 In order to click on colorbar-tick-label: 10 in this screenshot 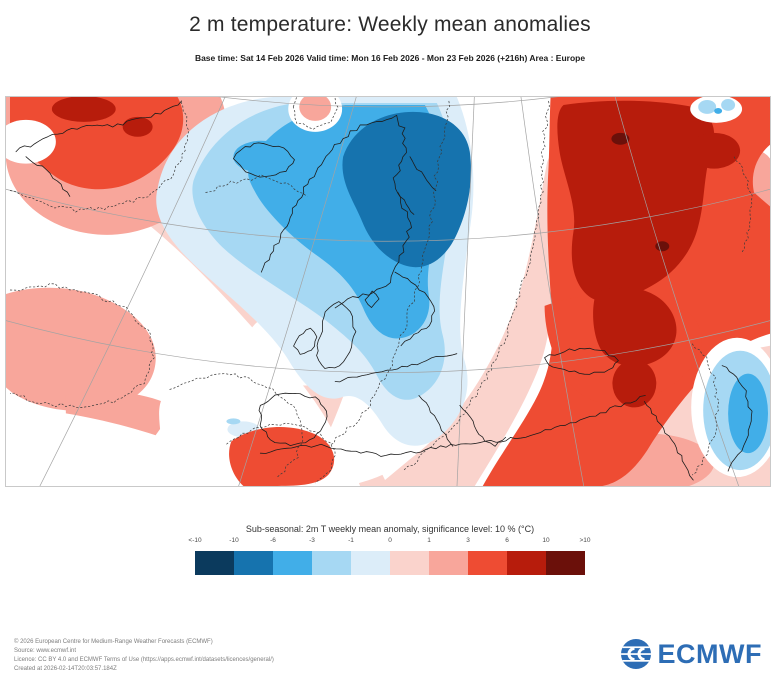, I will do `click(546, 540)`.